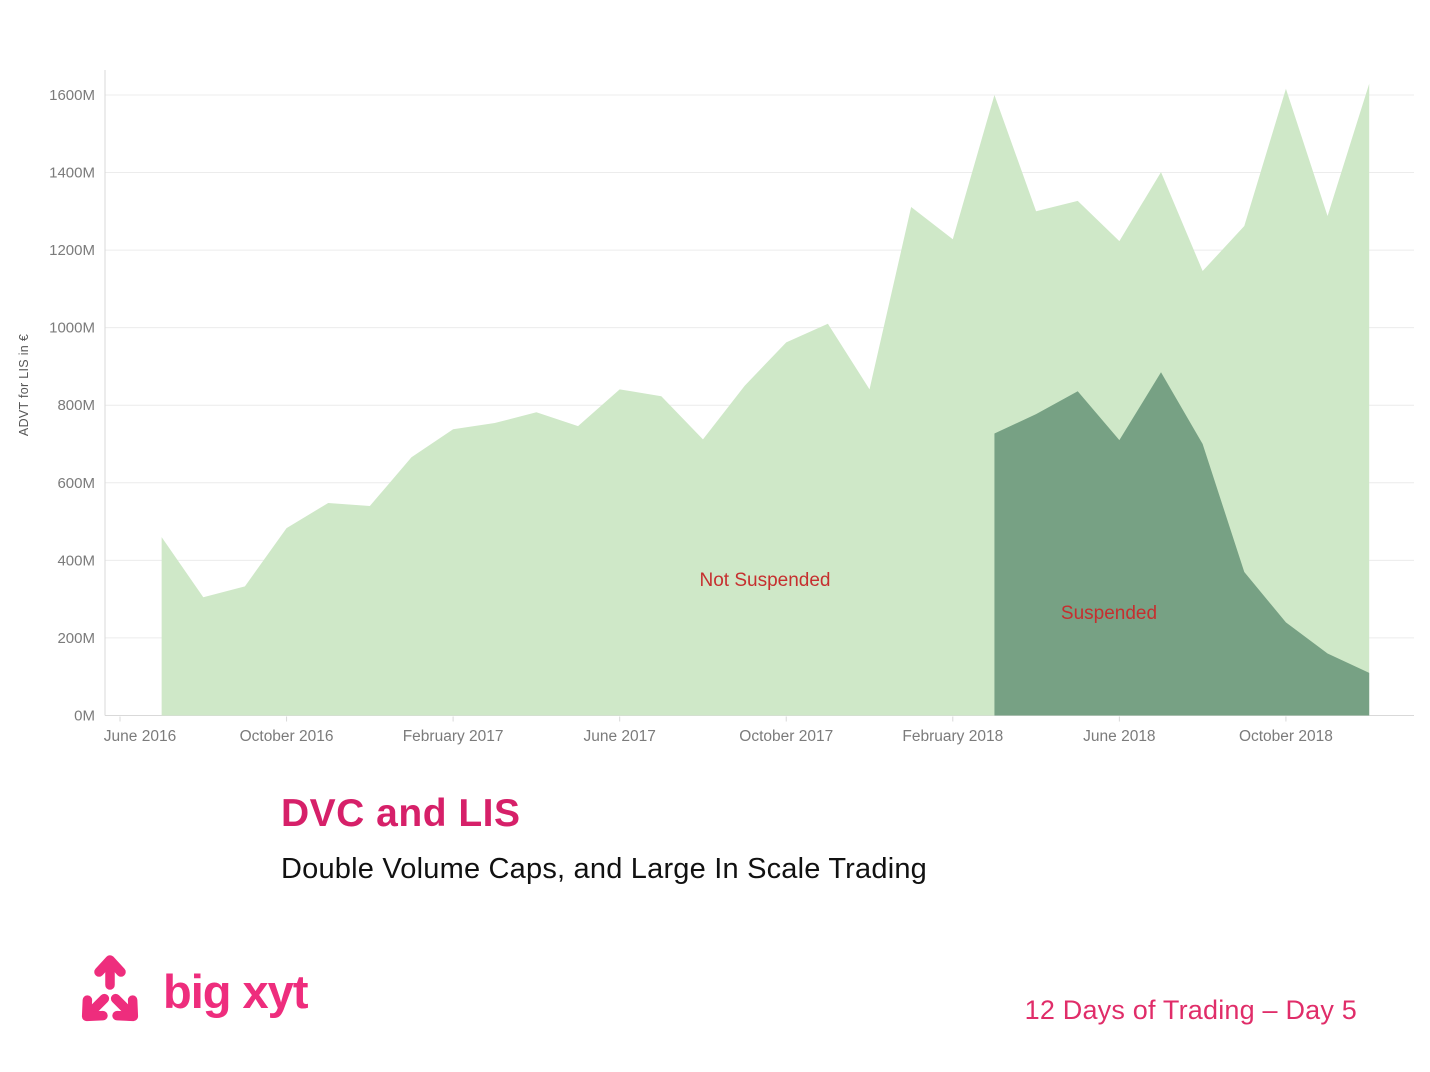 The image size is (1430, 1072). Describe the element at coordinates (95, 1007) in the screenshot. I see `arrow-down-left` at that location.